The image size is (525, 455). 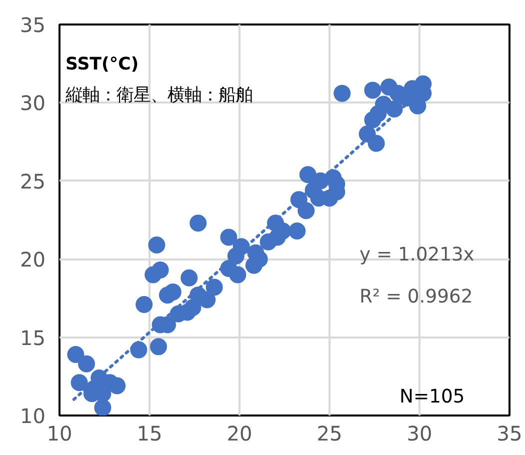 I want to click on annotation: R² = 0.9962, so click(x=416, y=297).